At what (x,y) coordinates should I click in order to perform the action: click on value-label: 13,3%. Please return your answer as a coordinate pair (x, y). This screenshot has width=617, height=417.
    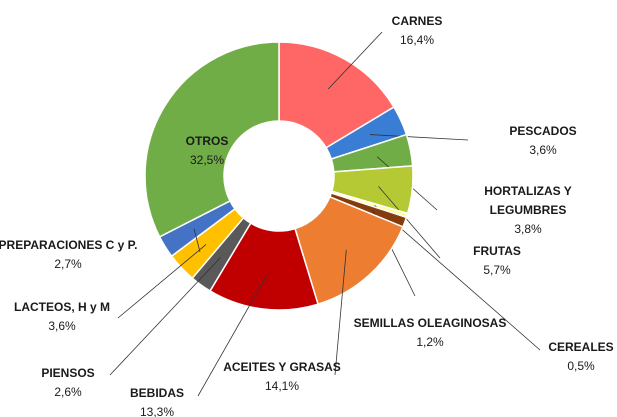
    Looking at the image, I should click on (157, 411).